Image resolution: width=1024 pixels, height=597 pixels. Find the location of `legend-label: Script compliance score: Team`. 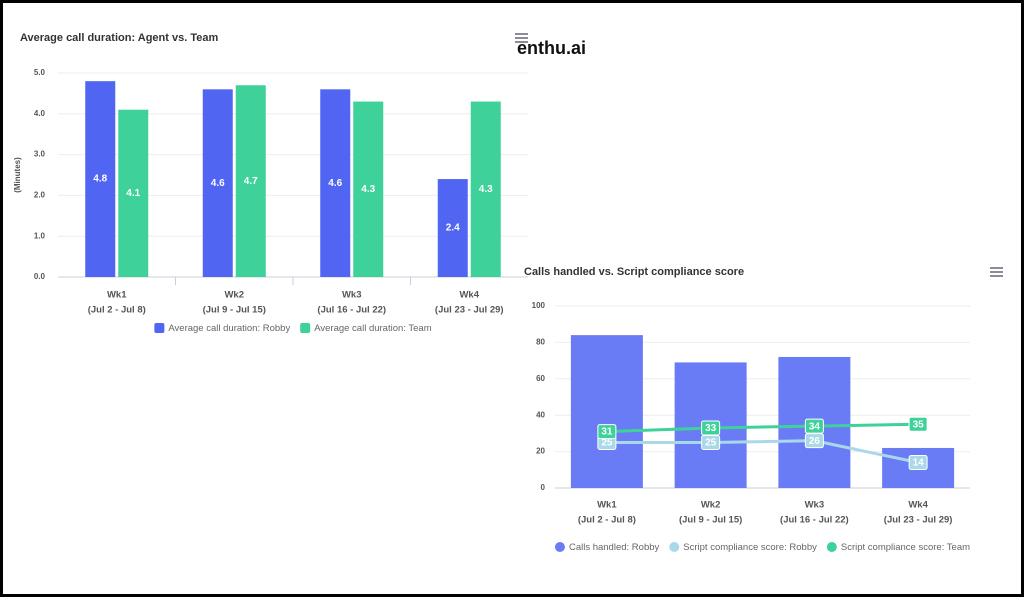

legend-label: Script compliance score: Team is located at coordinates (905, 547).